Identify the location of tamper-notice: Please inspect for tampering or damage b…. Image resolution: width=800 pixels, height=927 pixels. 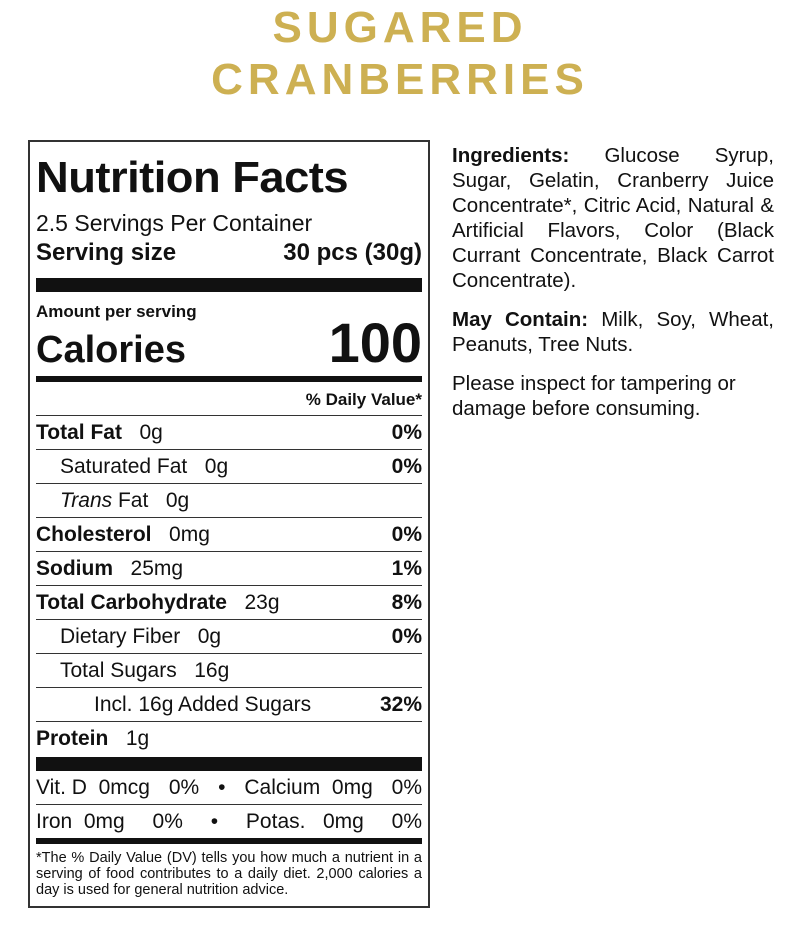
(594, 396).